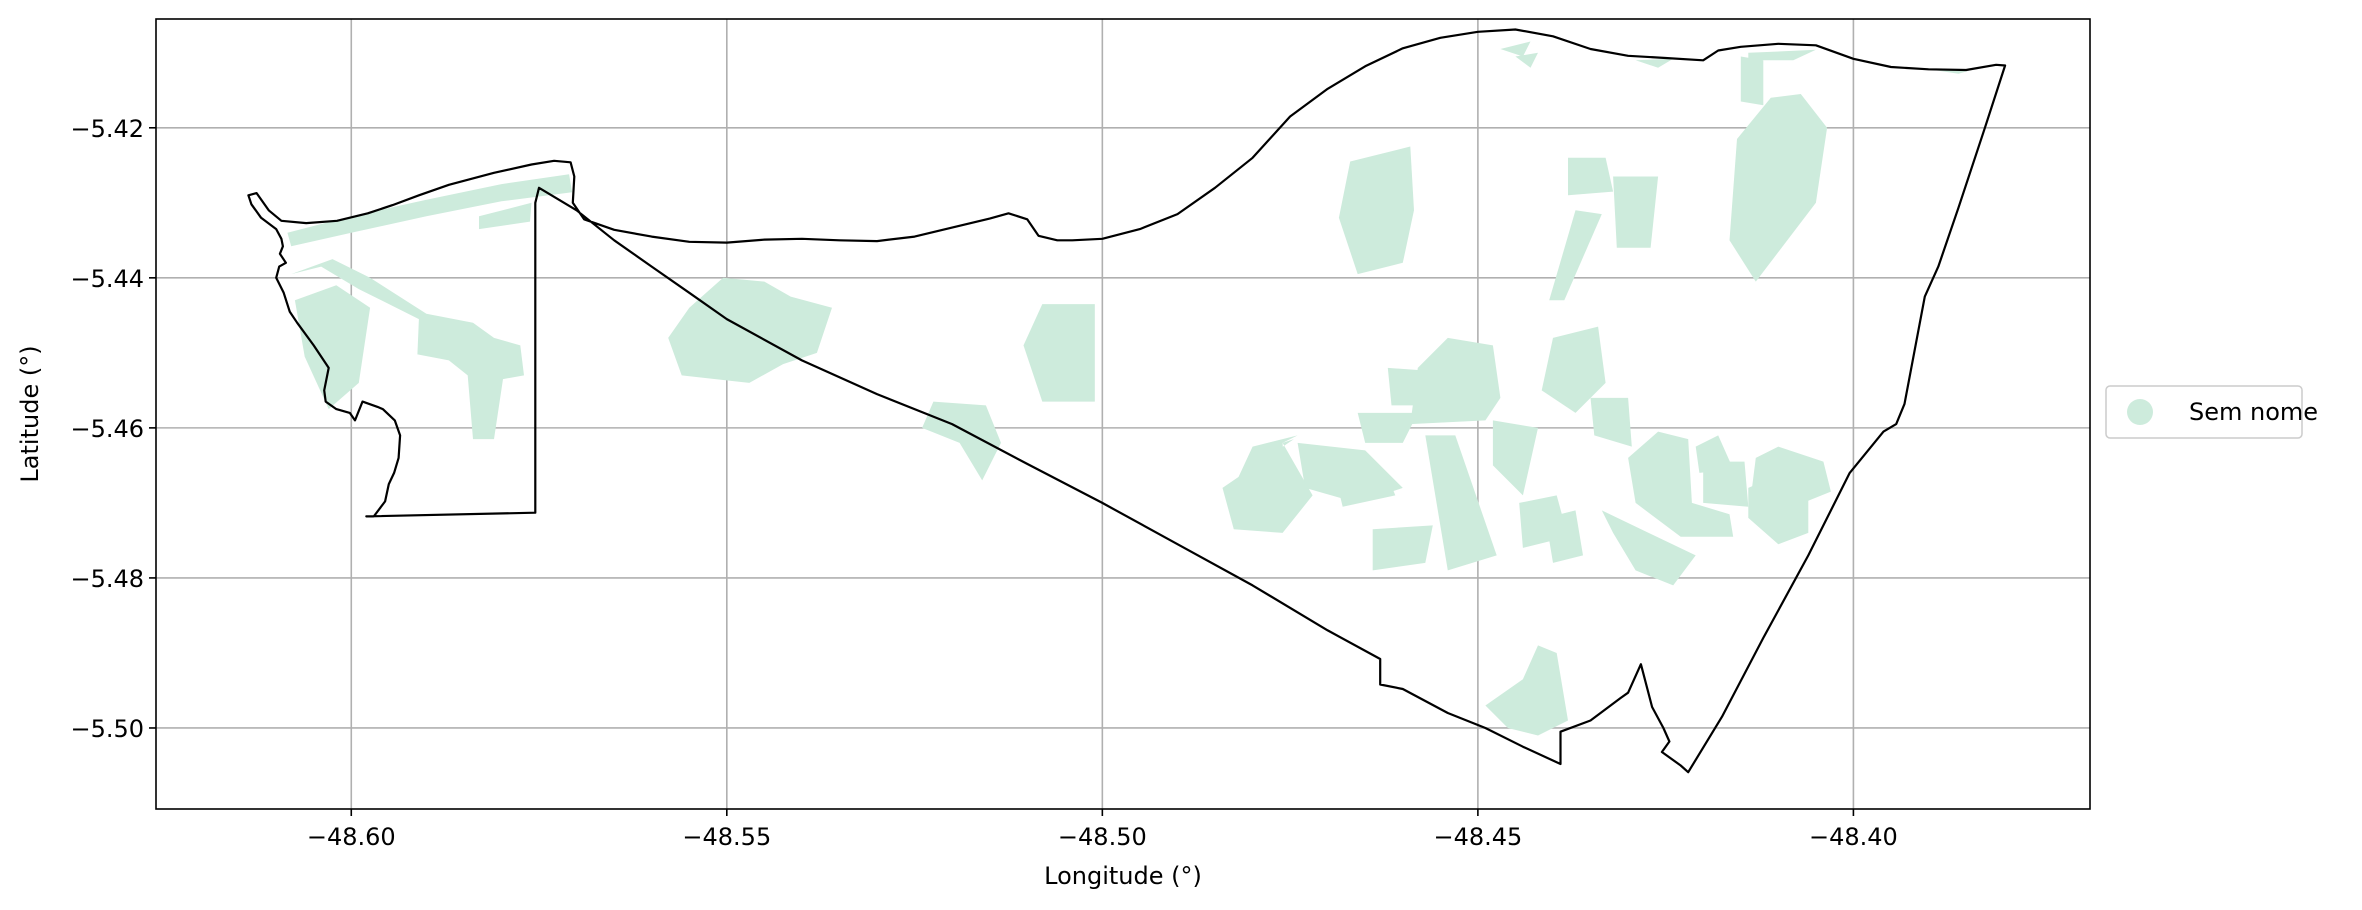 The image size is (2362, 910). I want to click on y-tick-label: −5.50, so click(107, 729).